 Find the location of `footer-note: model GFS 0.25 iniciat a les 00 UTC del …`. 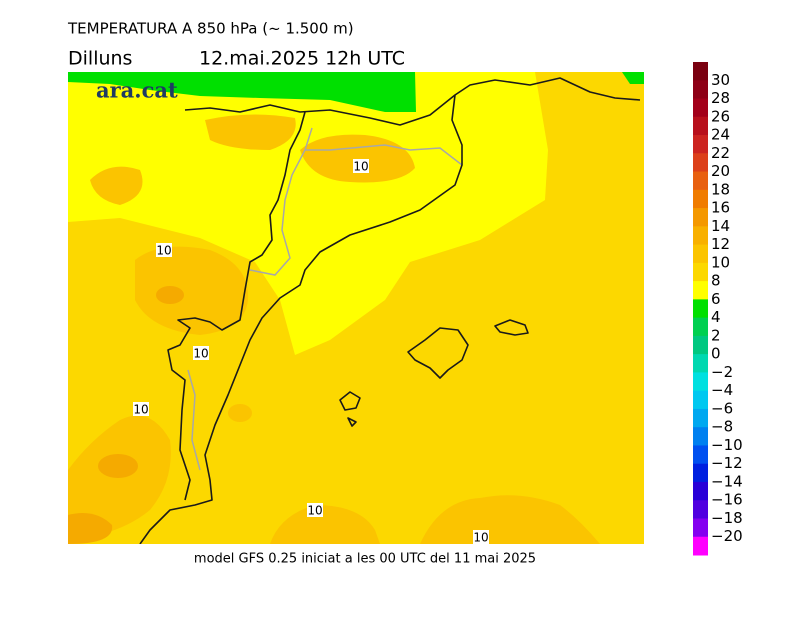

footer-note: model GFS 0.25 iniciat a les 00 UTC del … is located at coordinates (365, 559).